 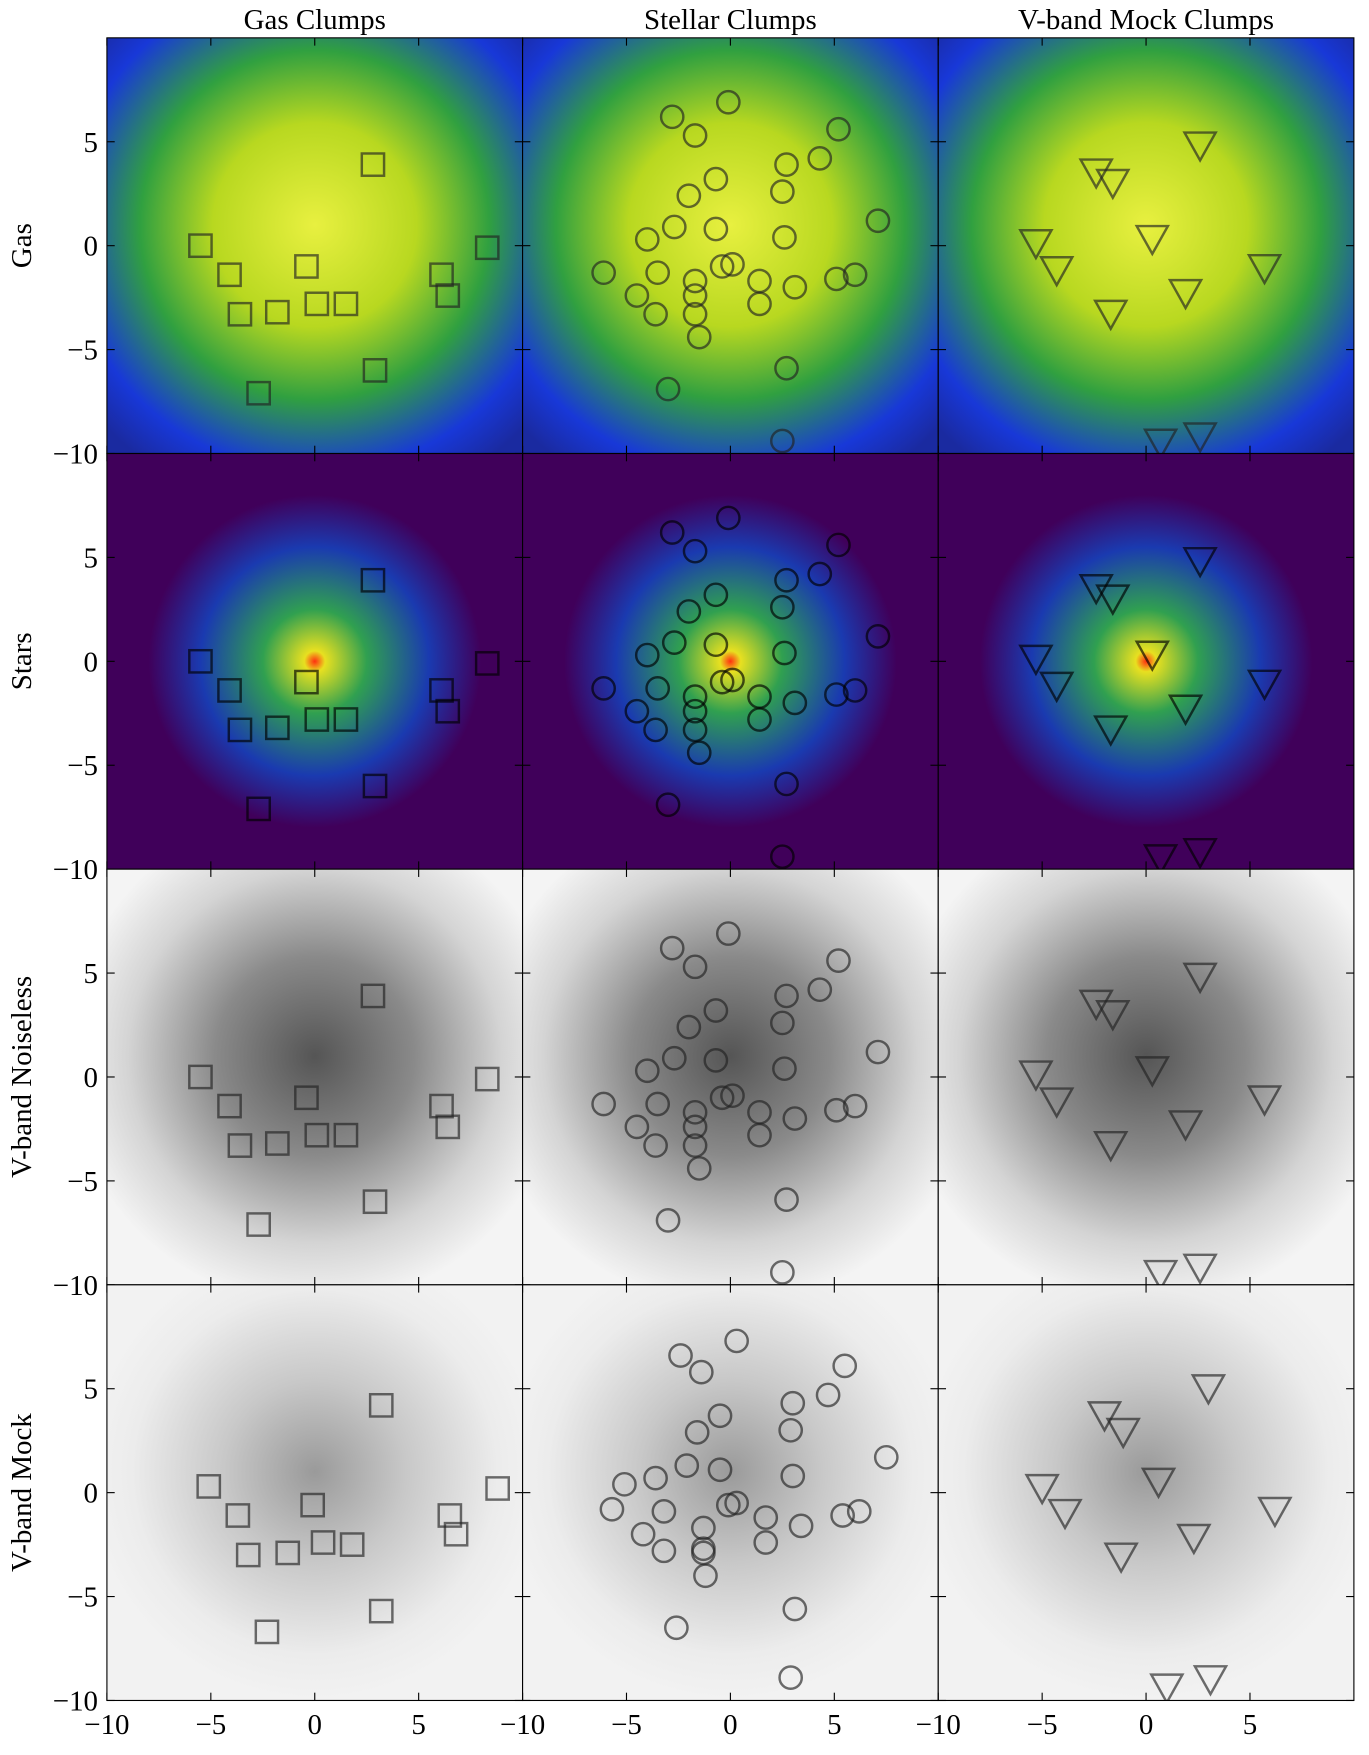 What do you see at coordinates (1042, 1725) in the screenshot?
I see `x-tick-label: −5` at bounding box center [1042, 1725].